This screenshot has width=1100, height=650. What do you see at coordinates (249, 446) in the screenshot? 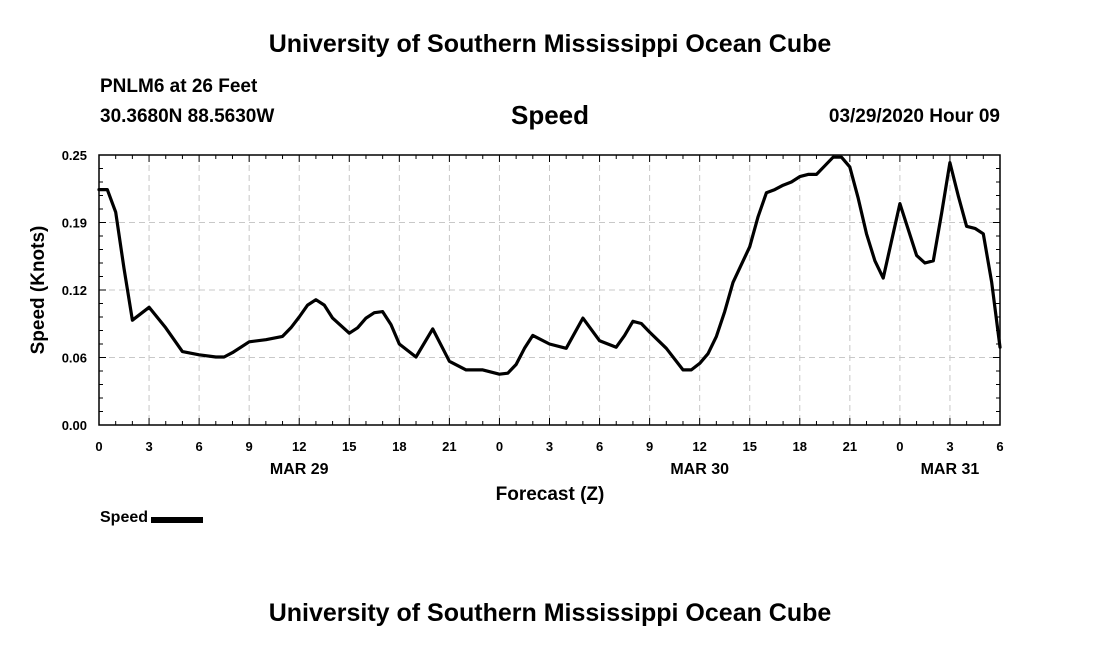
I see `x-tick-label: 9` at bounding box center [249, 446].